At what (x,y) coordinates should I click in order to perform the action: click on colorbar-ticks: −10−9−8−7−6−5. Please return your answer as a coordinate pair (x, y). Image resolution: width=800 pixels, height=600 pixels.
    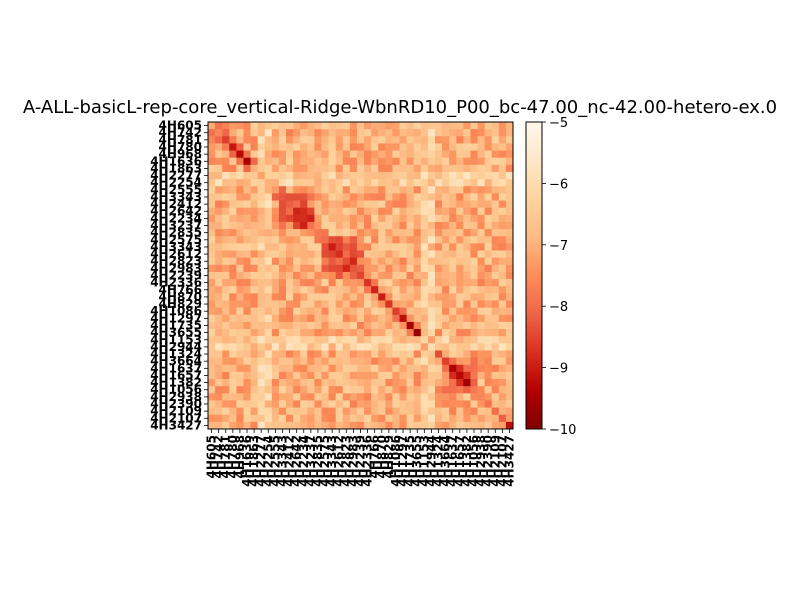
    Looking at the image, I should click on (559, 277).